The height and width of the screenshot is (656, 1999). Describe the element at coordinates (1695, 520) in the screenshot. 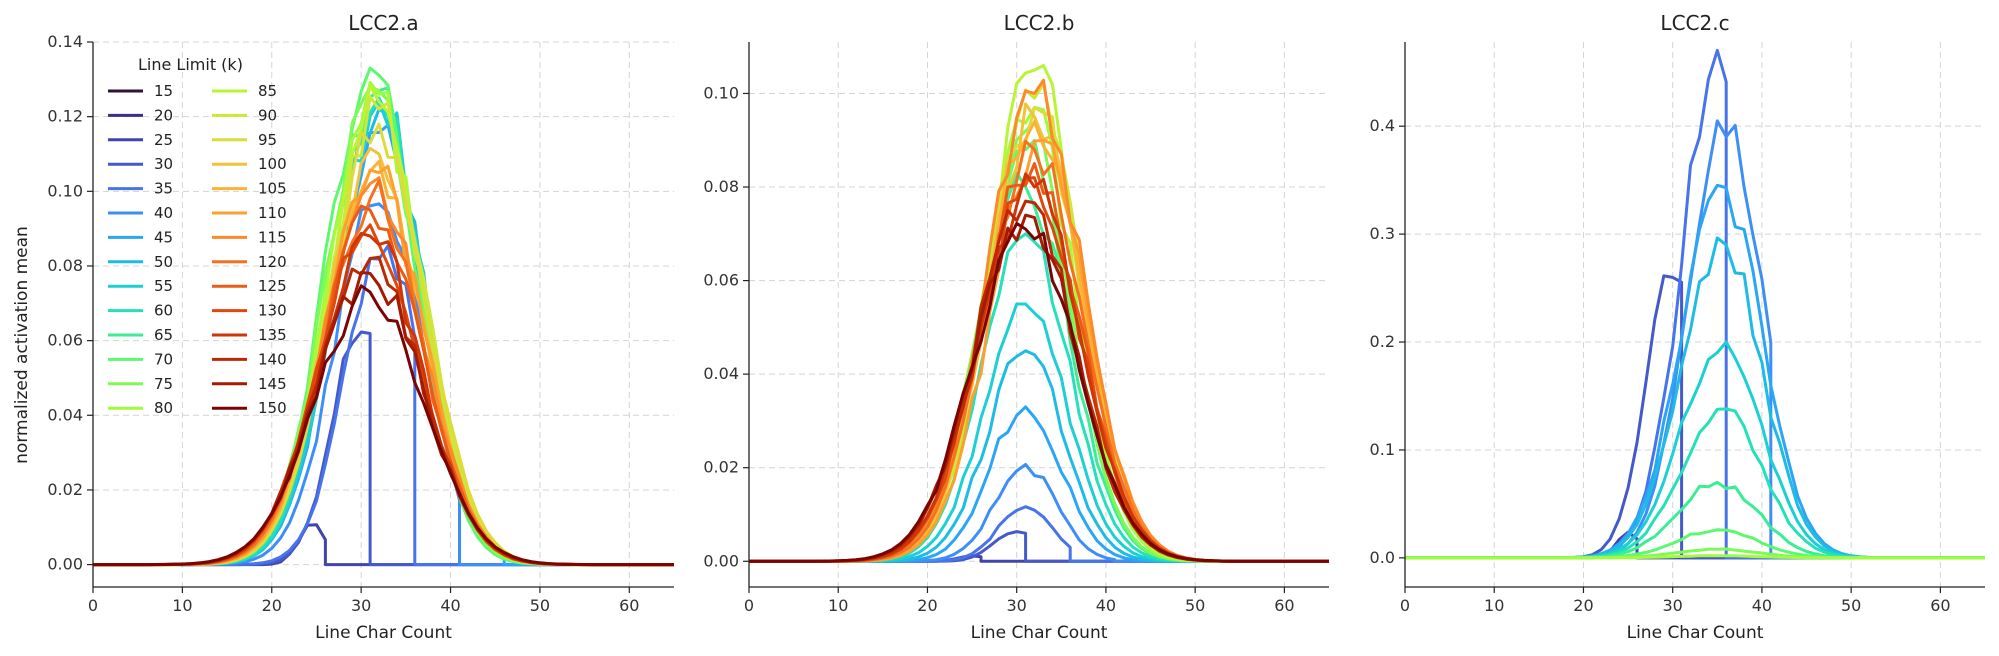

I see `series-line-k65` at that location.